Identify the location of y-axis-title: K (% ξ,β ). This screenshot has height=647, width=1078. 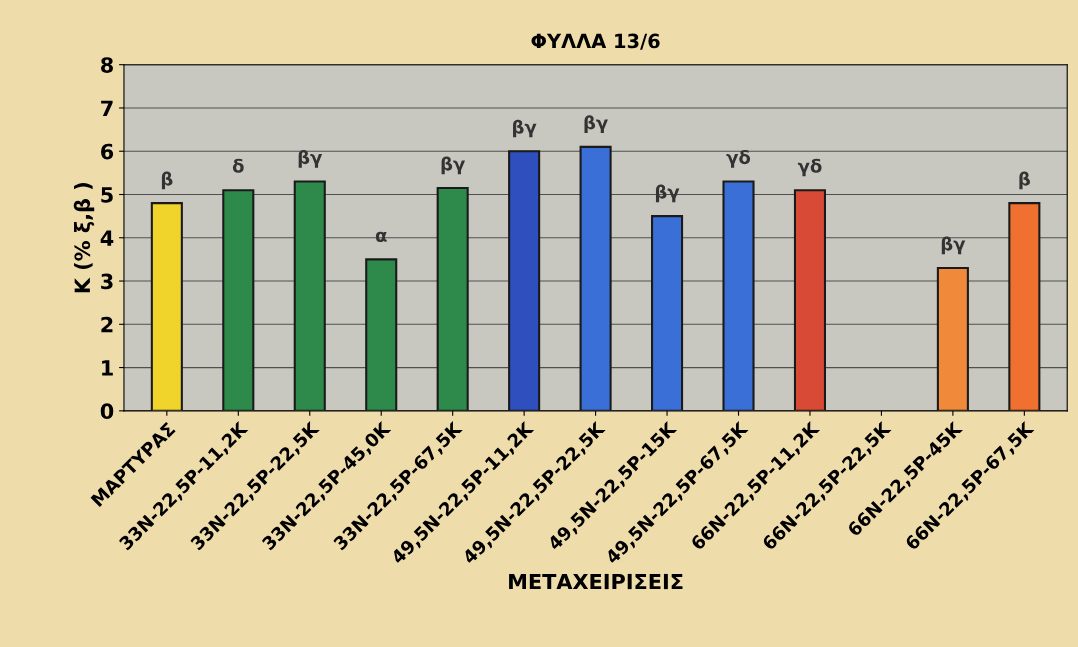
(84, 238).